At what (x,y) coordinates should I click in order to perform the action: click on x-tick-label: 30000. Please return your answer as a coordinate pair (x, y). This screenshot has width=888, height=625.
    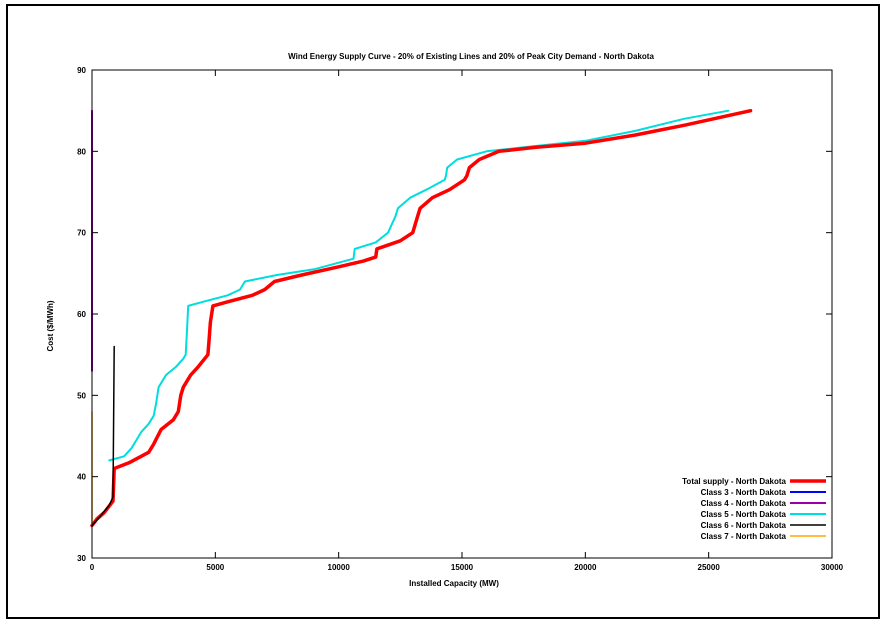
    Looking at the image, I should click on (832, 567).